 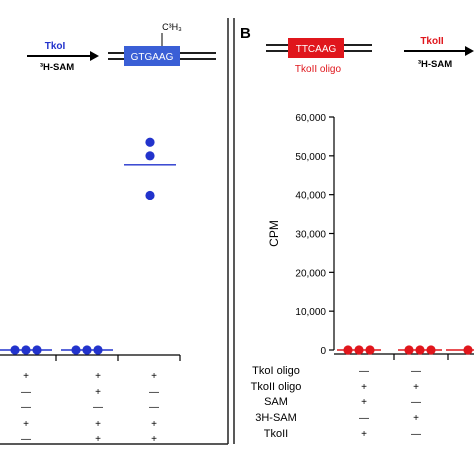 I want to click on panel-b-condition-label: TkoI oligo, so click(x=276, y=371).